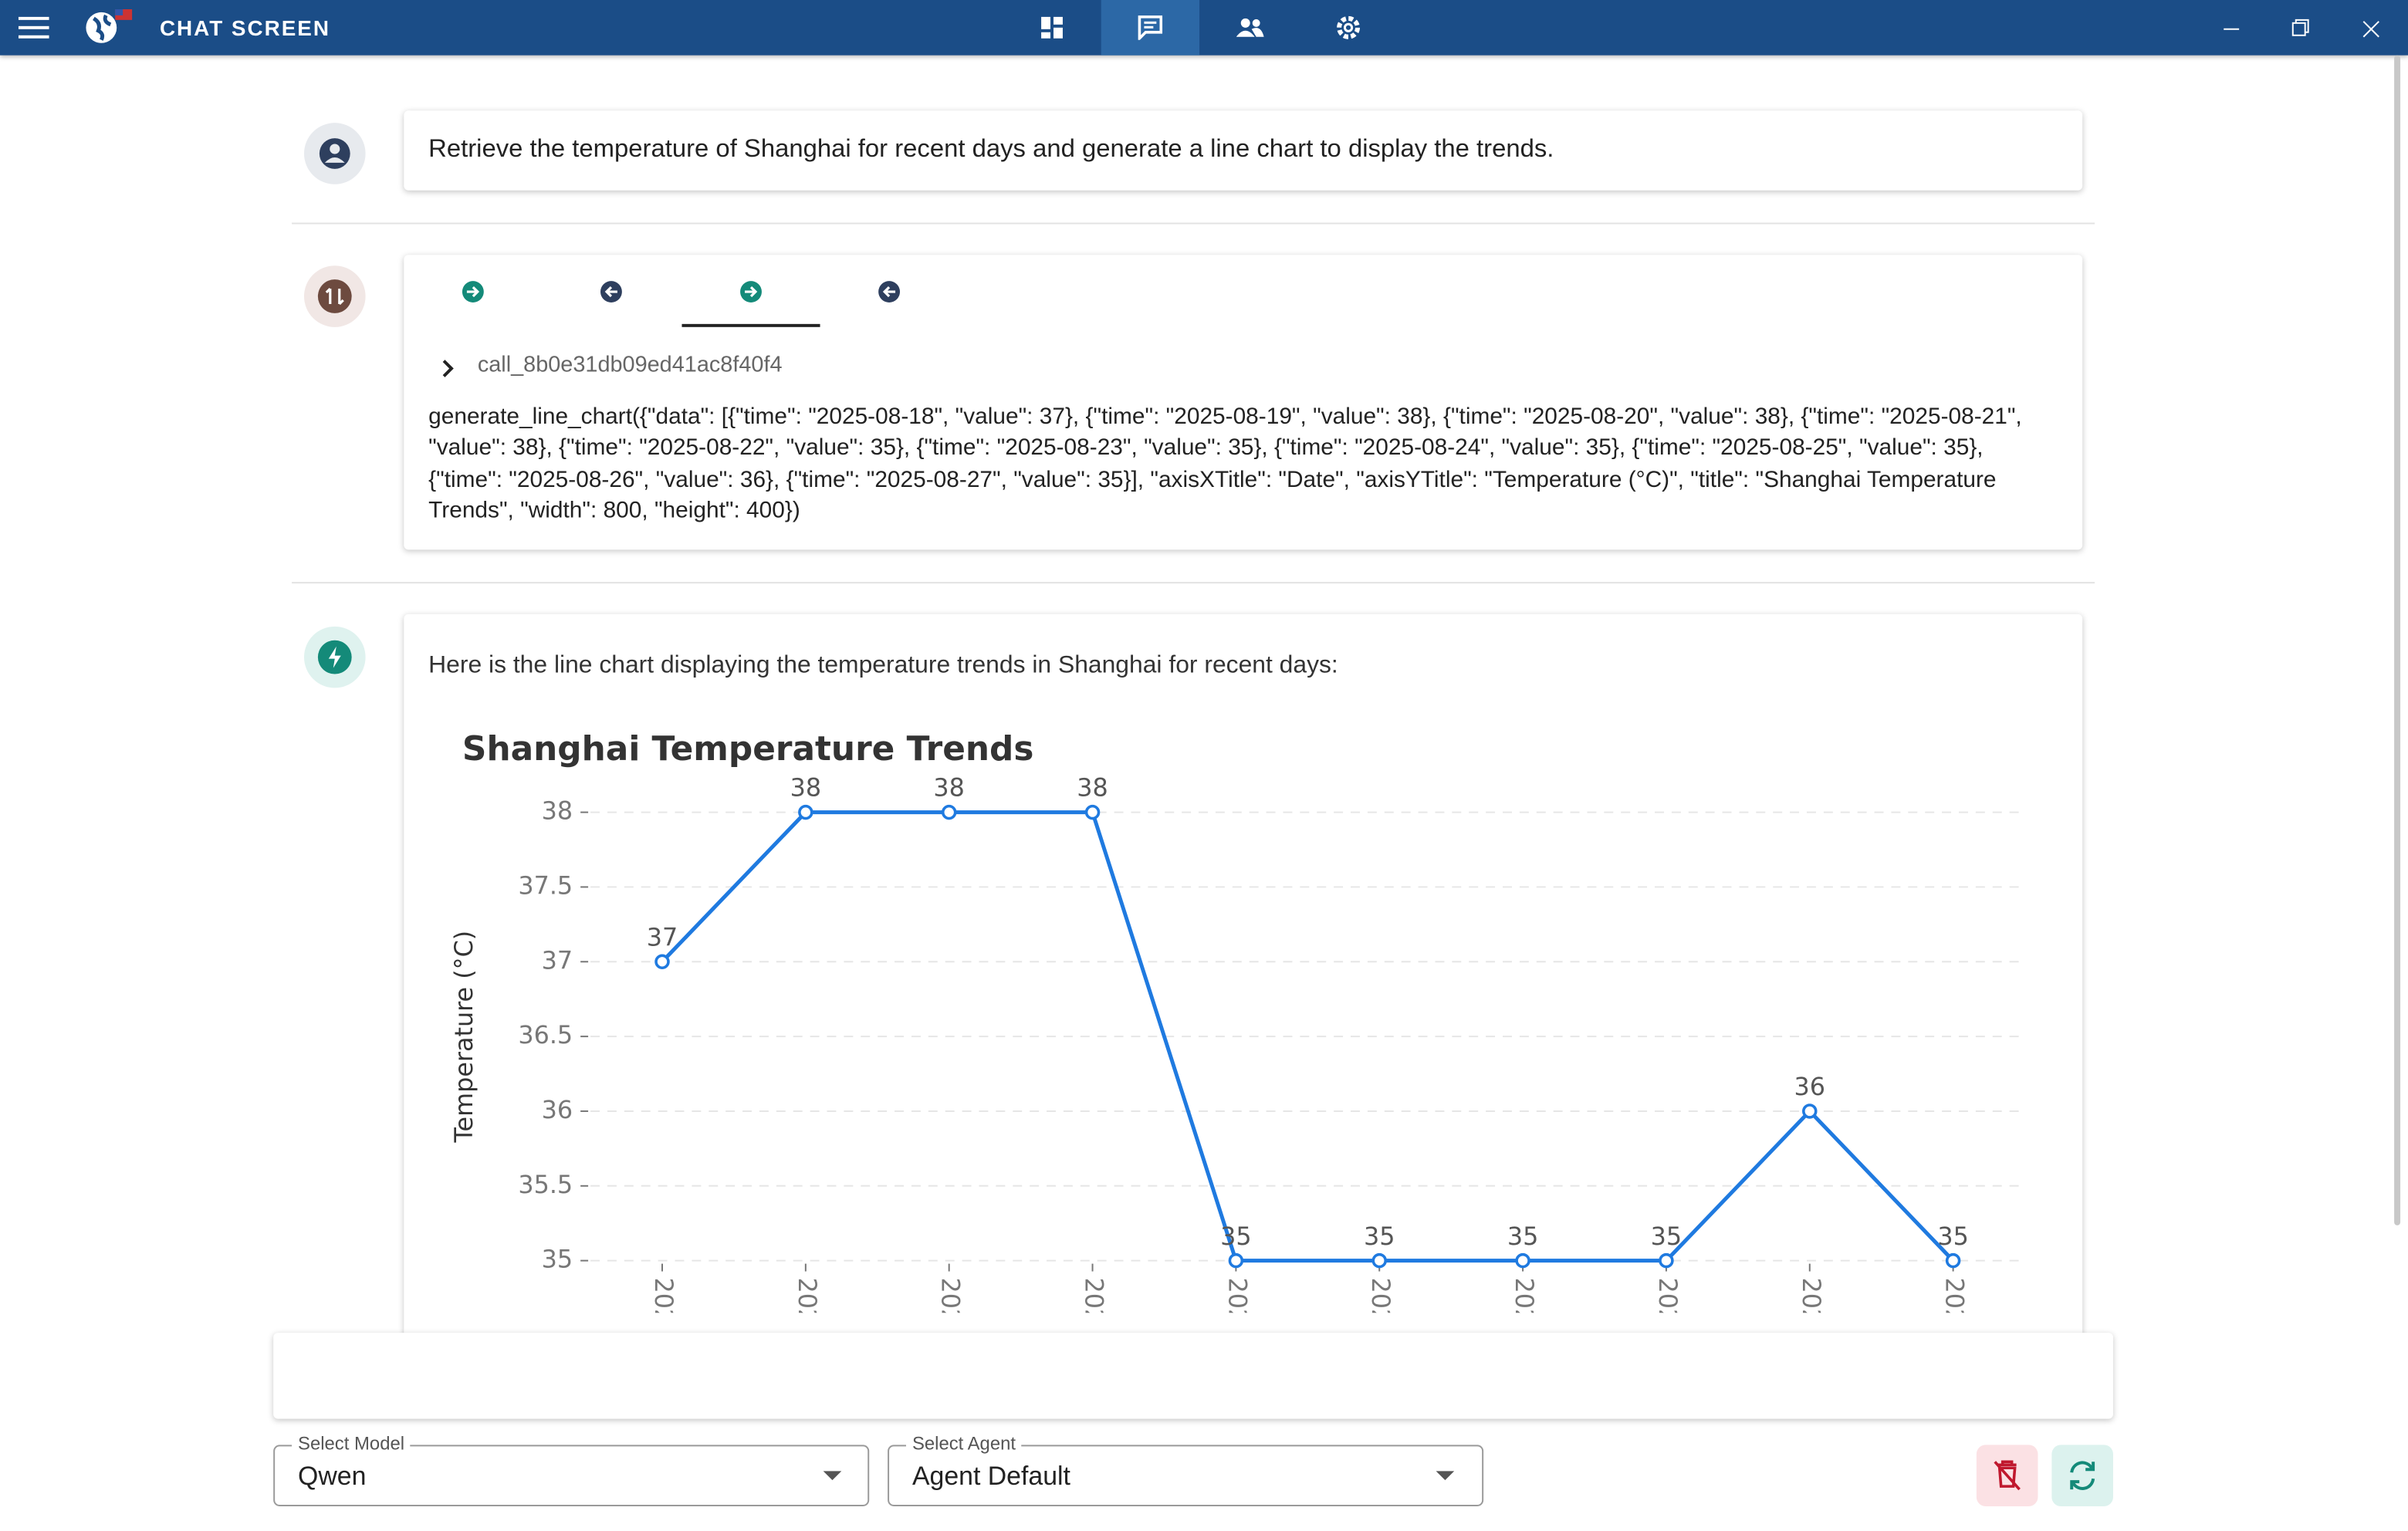 The height and width of the screenshot is (1531, 2408). Describe the element at coordinates (748, 749) in the screenshot. I see `chart-title: Shanghai Temperature Trends` at that location.